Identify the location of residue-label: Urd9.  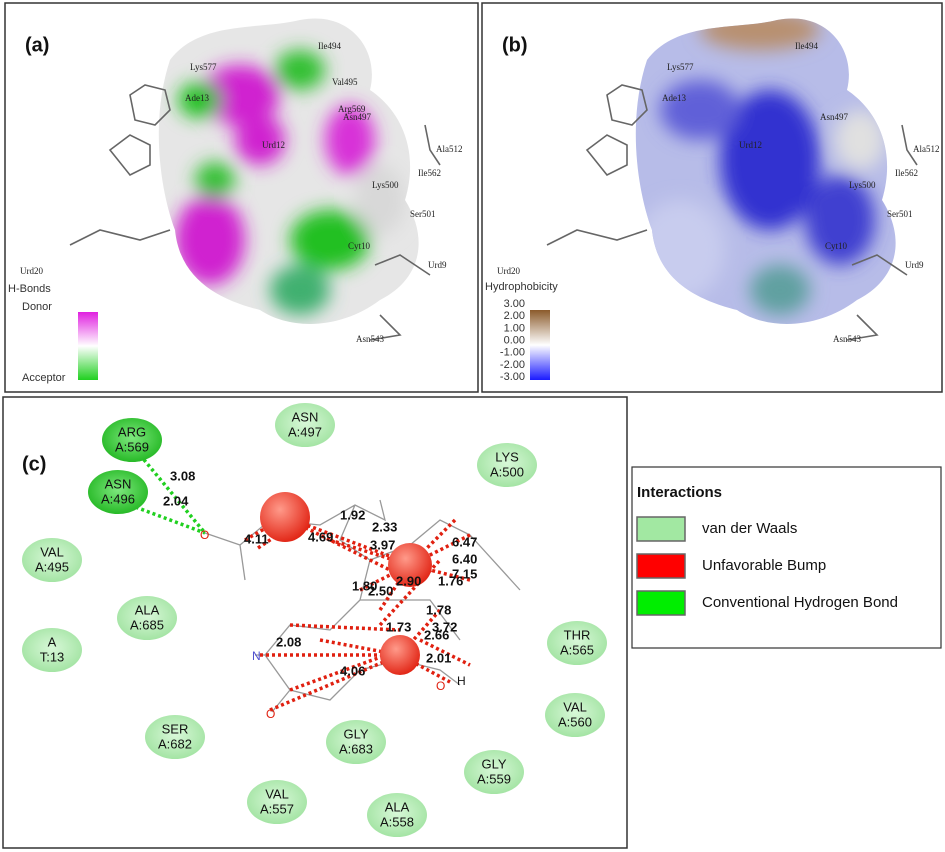
(914, 265).